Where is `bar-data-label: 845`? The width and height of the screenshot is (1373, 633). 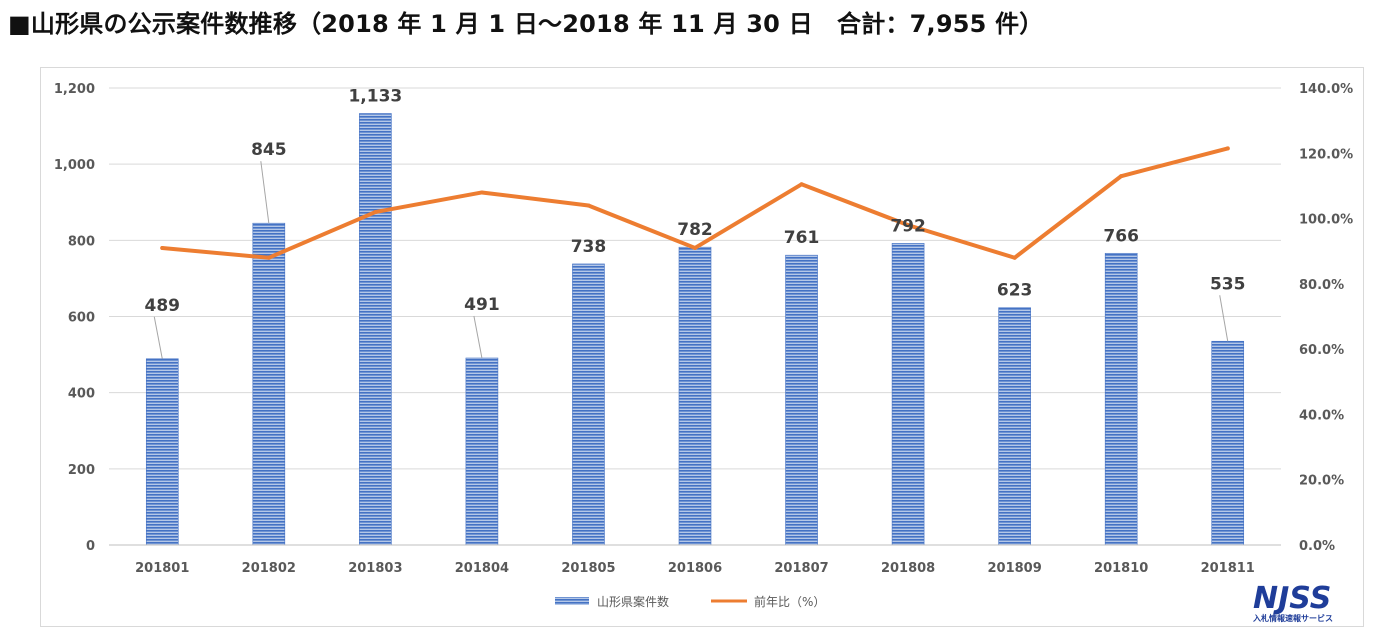 bar-data-label: 845 is located at coordinates (269, 150).